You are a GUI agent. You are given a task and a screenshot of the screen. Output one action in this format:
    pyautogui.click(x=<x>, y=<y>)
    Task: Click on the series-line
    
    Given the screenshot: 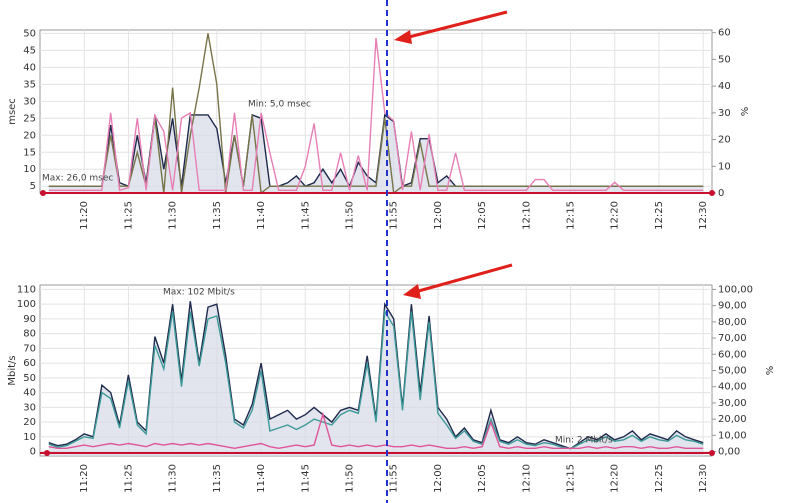 What is the action you would take?
    pyautogui.click(x=376, y=430)
    